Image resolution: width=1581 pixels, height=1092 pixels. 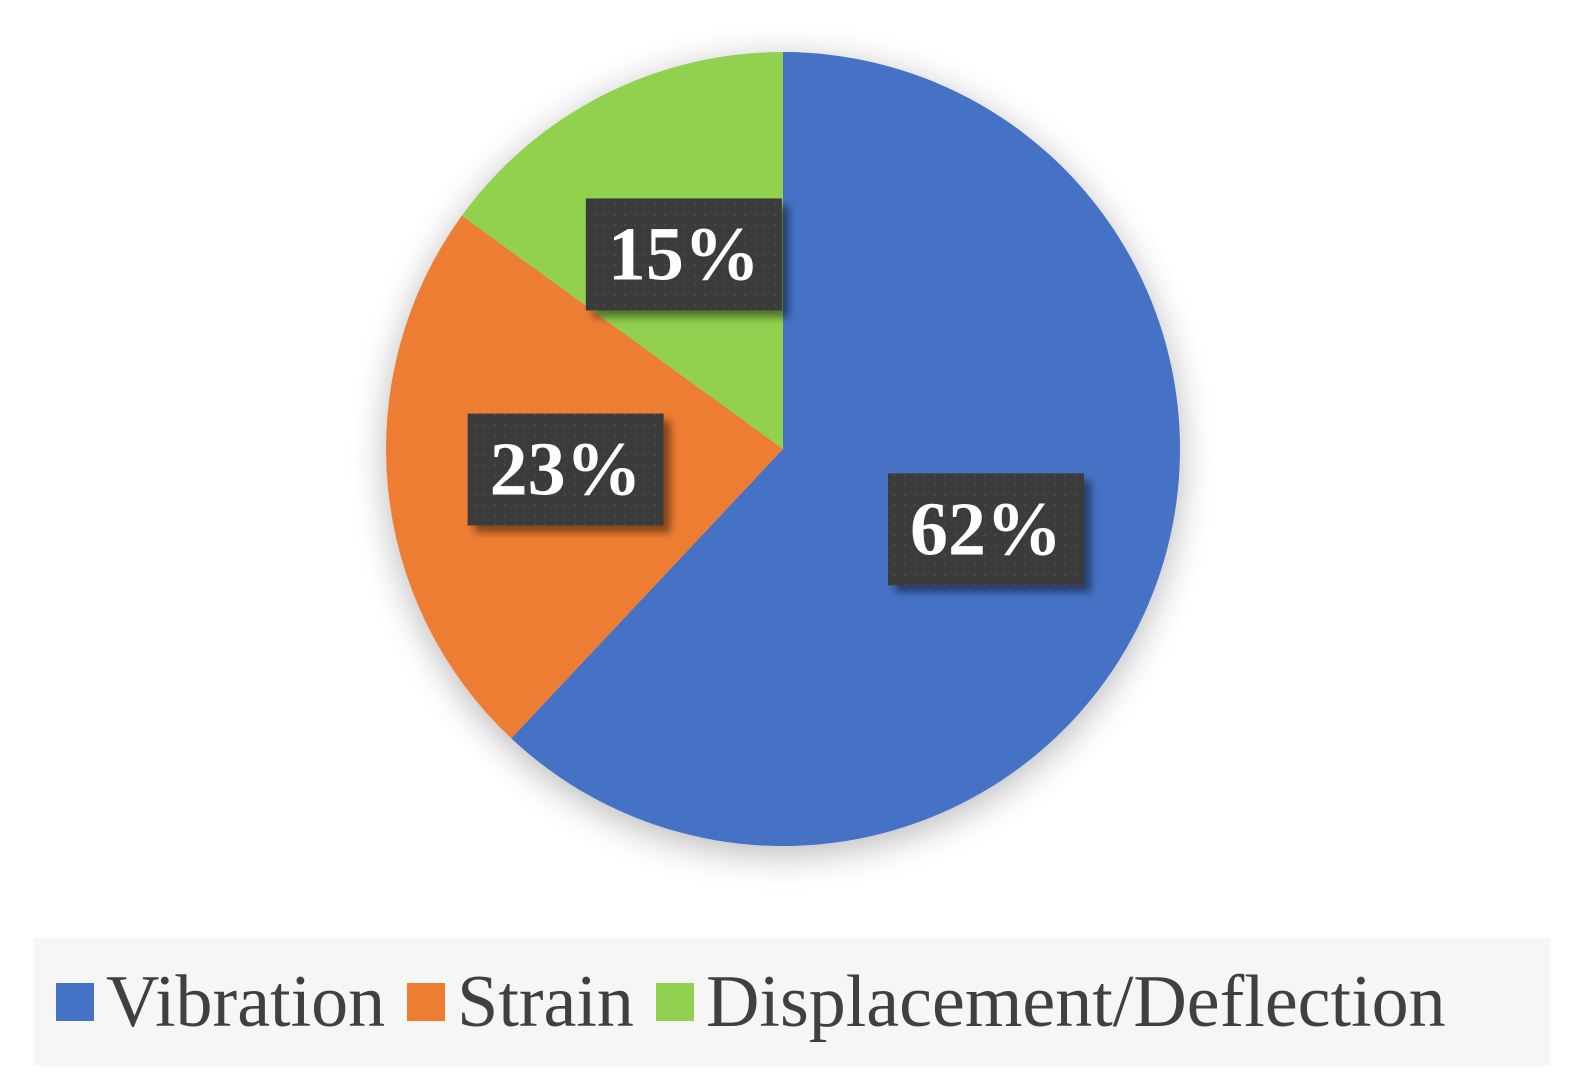 I want to click on data-label-box-displacement-deflection, so click(x=683, y=254).